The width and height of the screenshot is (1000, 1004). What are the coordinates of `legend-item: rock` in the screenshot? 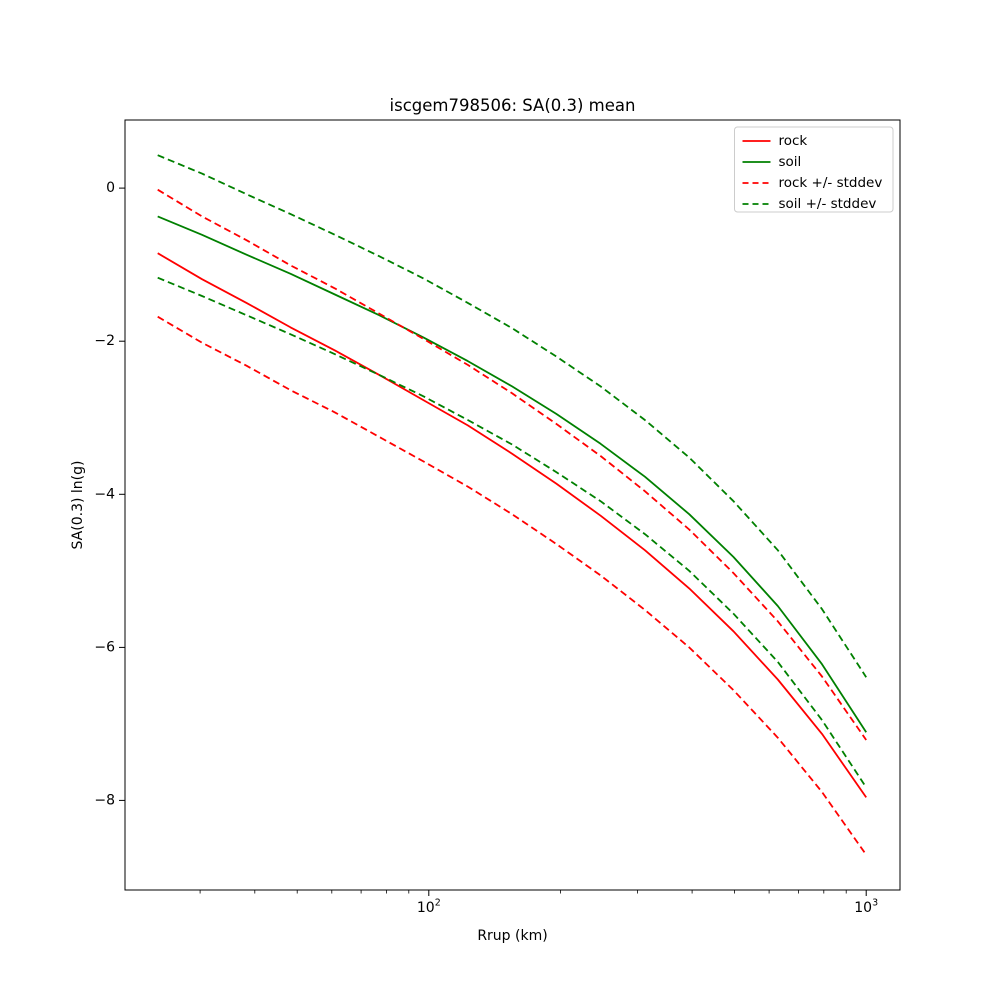 It's located at (775, 141).